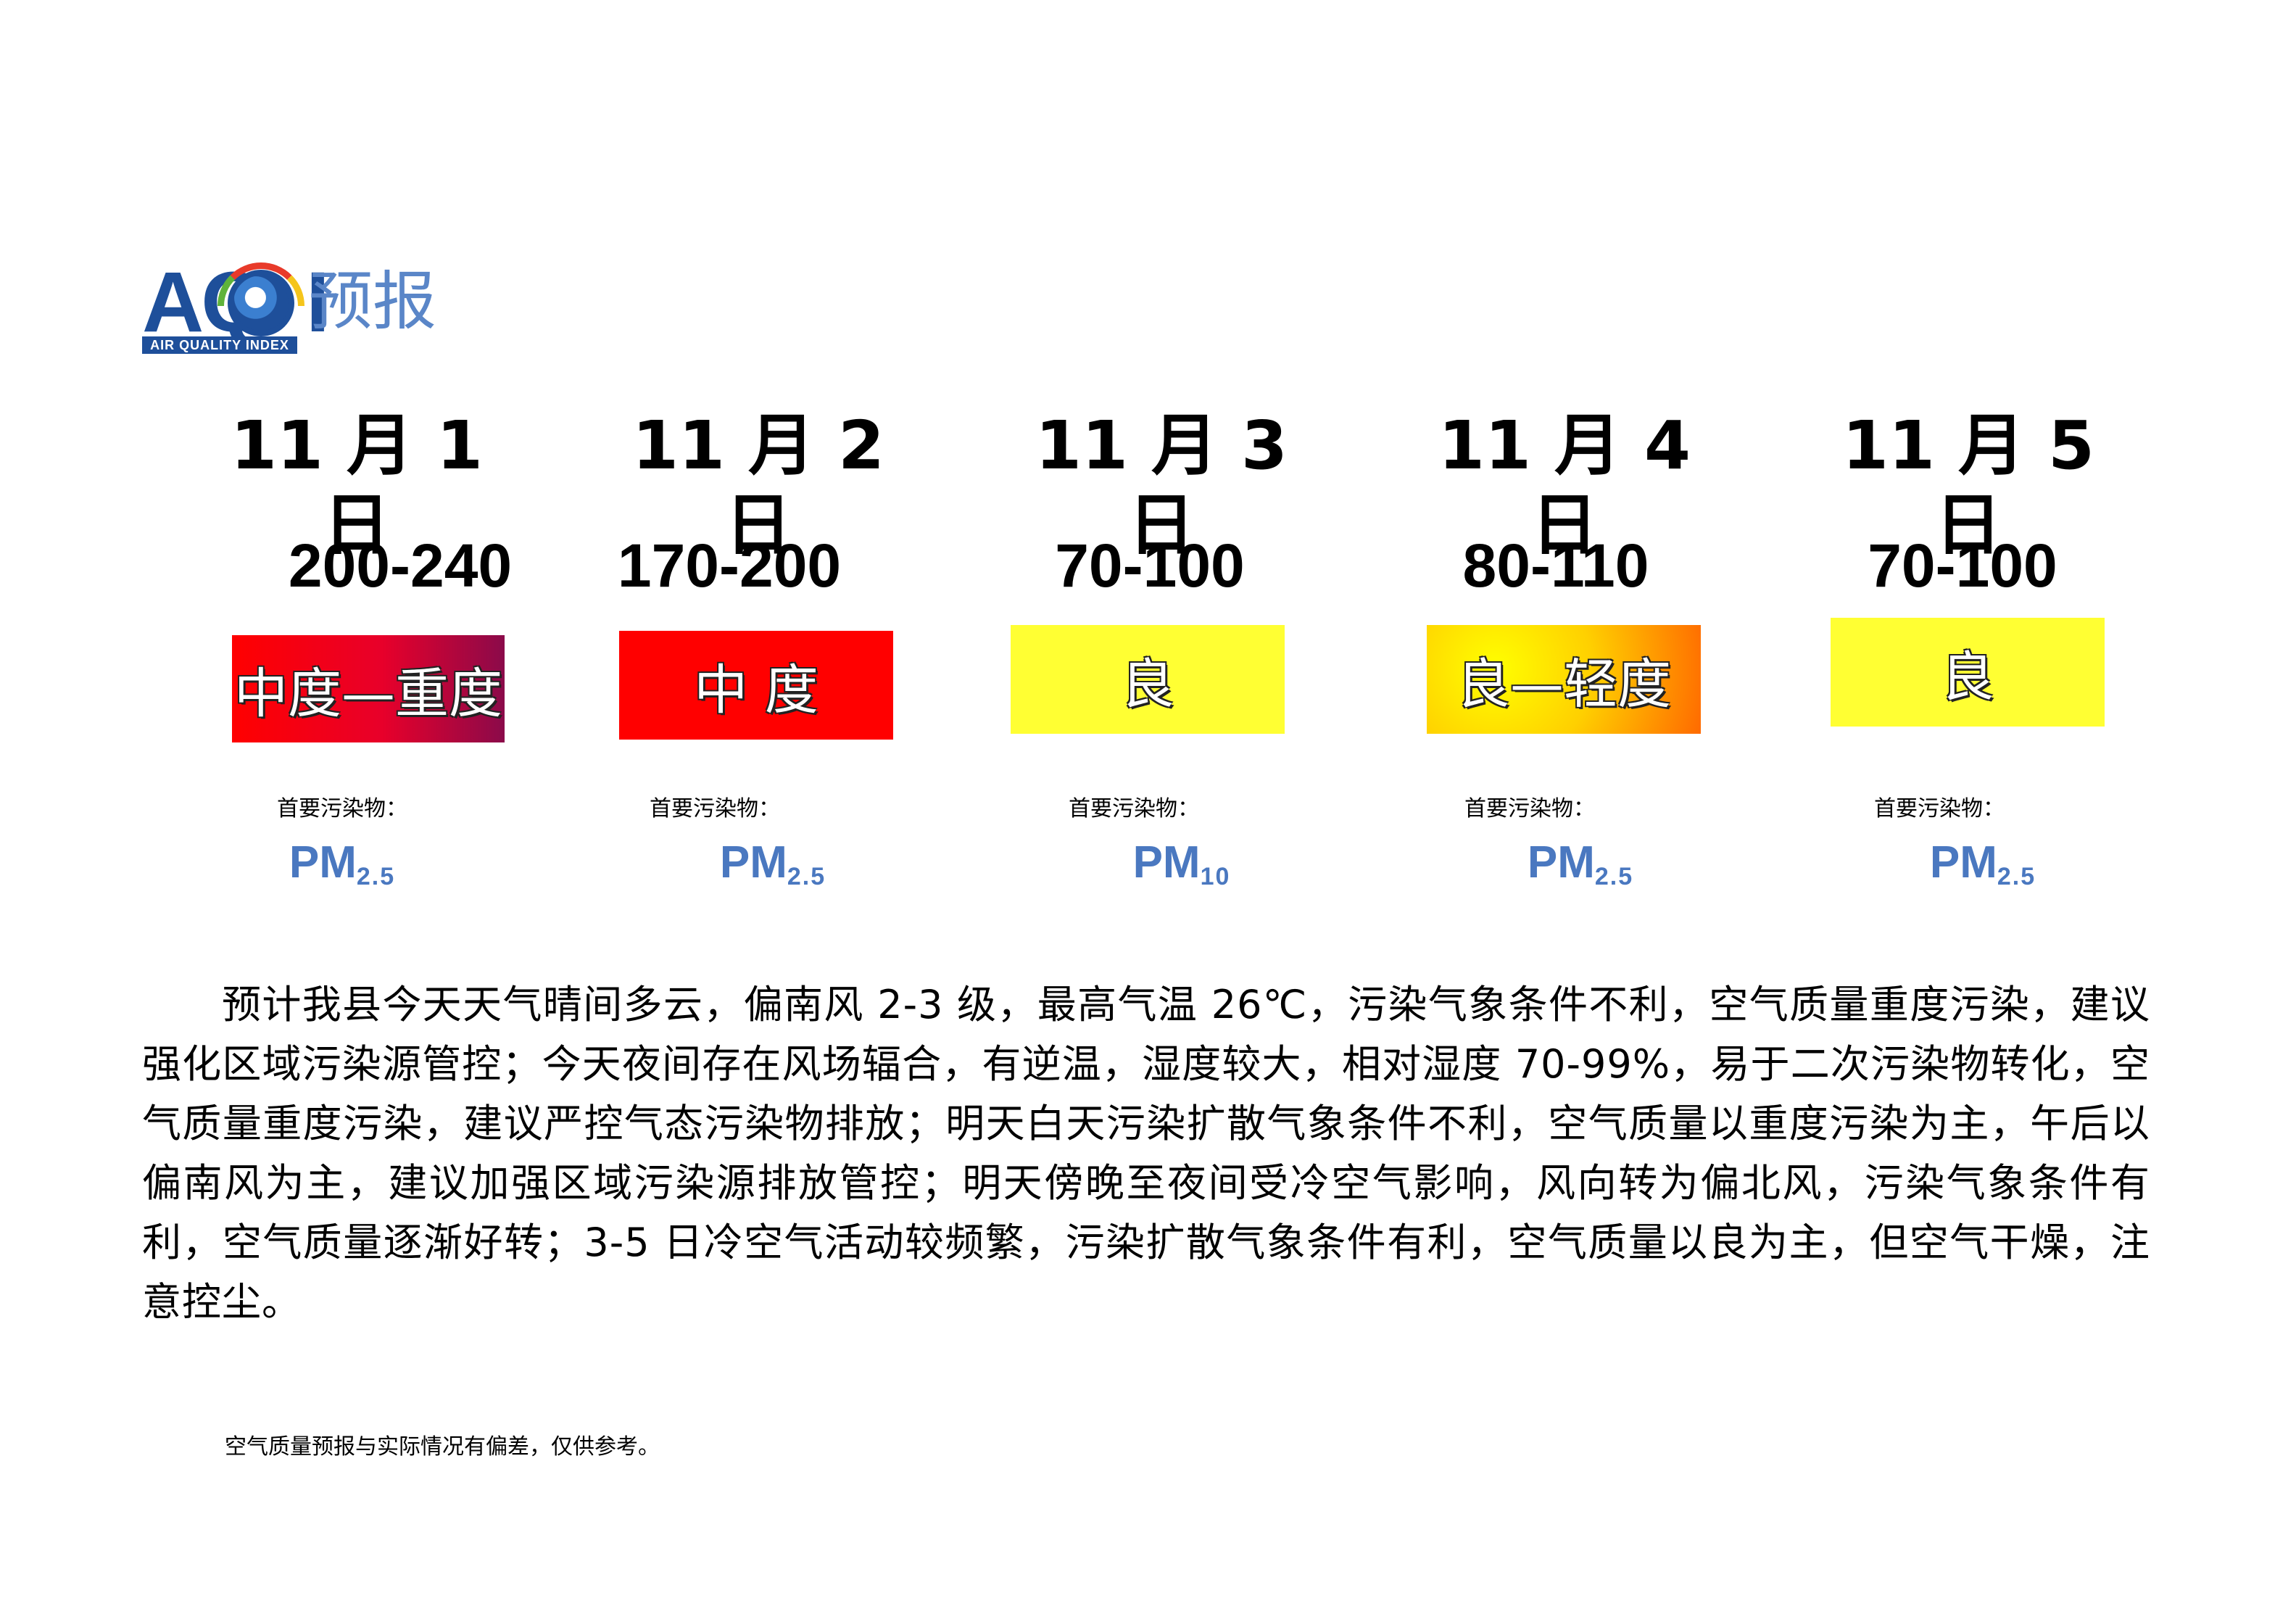  I want to click on logo-subtext: AIR QUALITY INDEX, so click(219, 345).